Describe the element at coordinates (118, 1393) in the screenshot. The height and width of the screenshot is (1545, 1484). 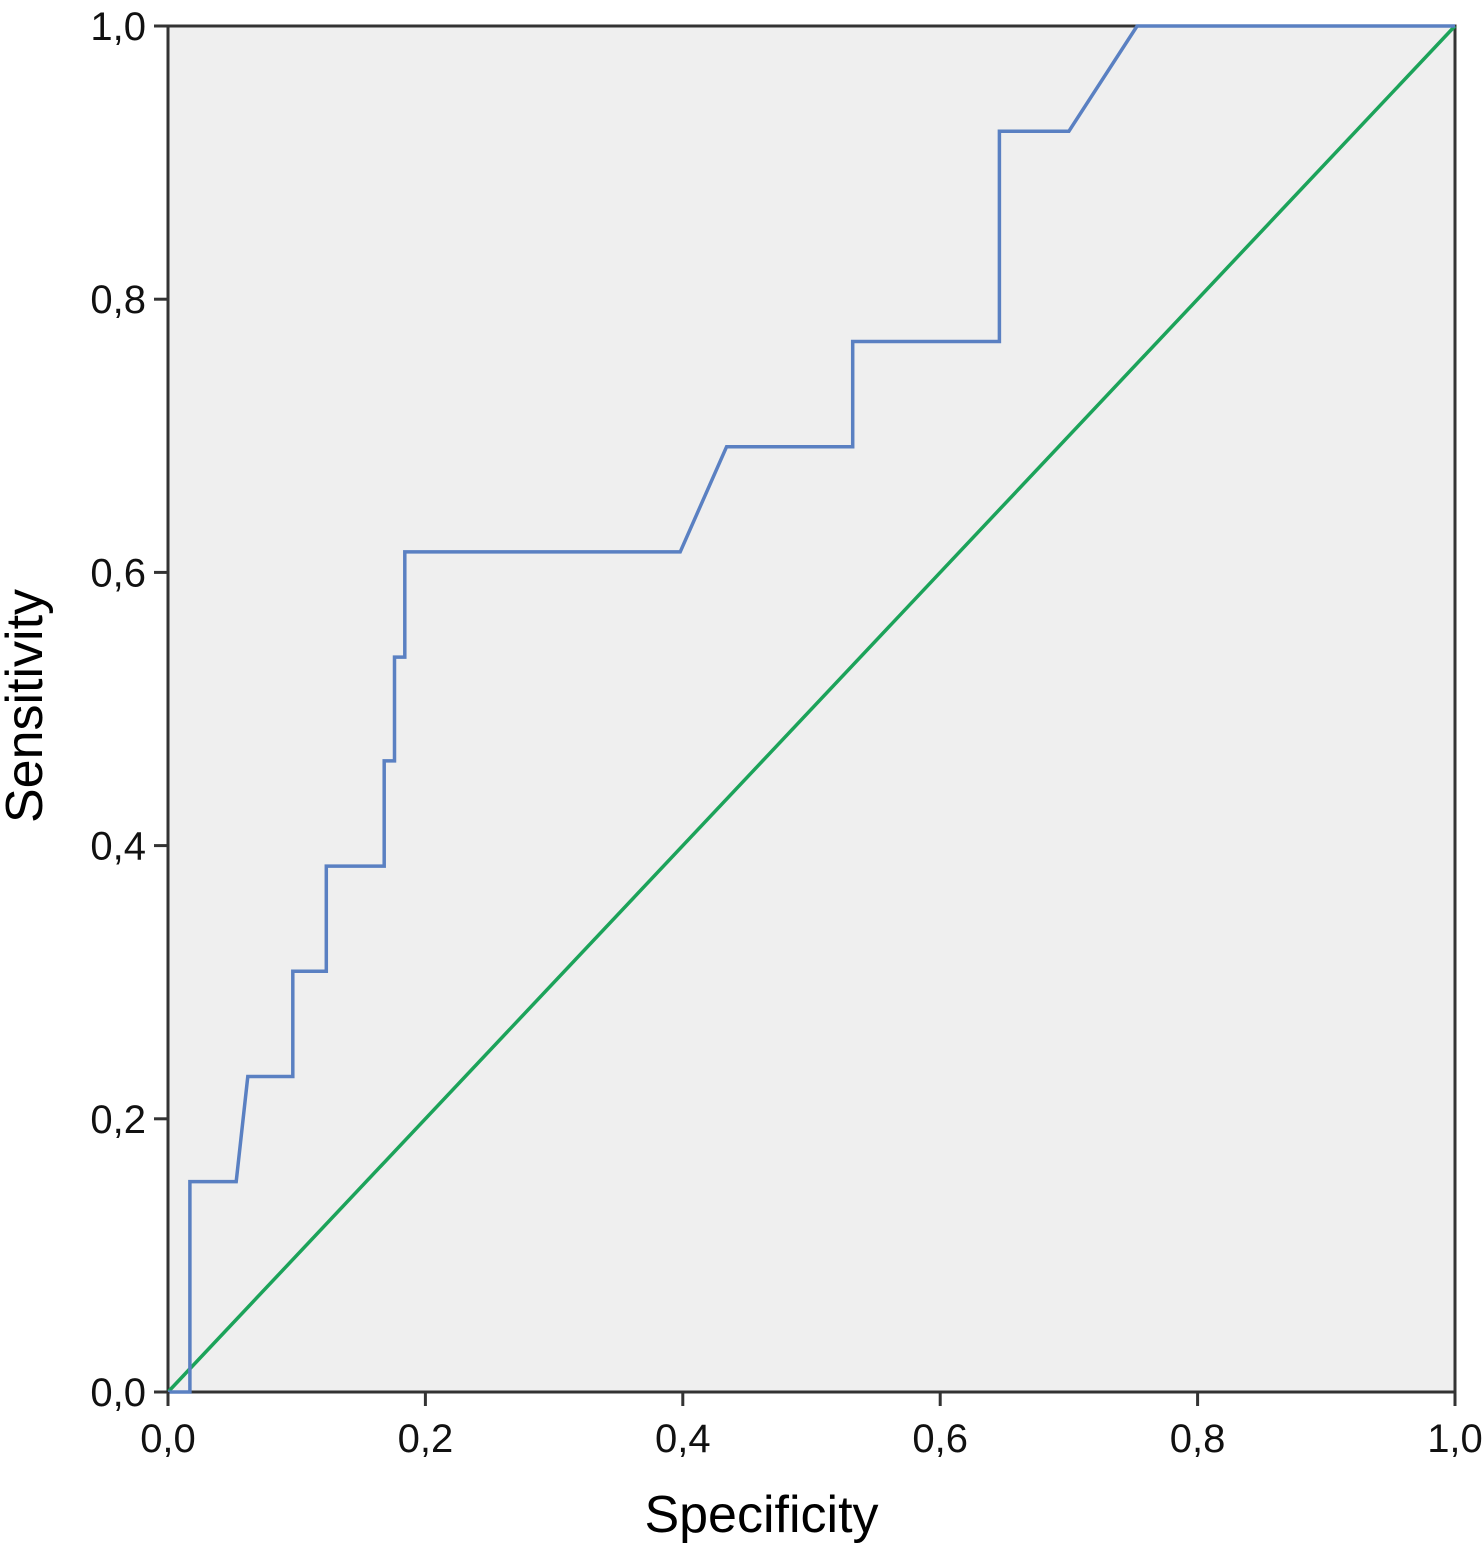
I see `y-tick-label: 0,0` at that location.